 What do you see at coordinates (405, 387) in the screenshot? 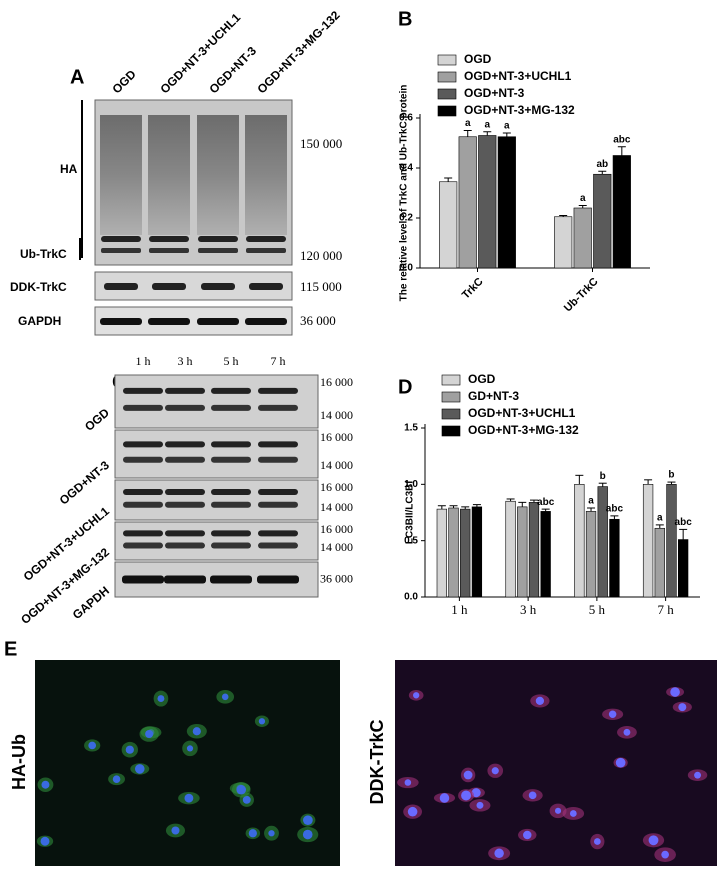
I see `panel-label: D` at bounding box center [405, 387].